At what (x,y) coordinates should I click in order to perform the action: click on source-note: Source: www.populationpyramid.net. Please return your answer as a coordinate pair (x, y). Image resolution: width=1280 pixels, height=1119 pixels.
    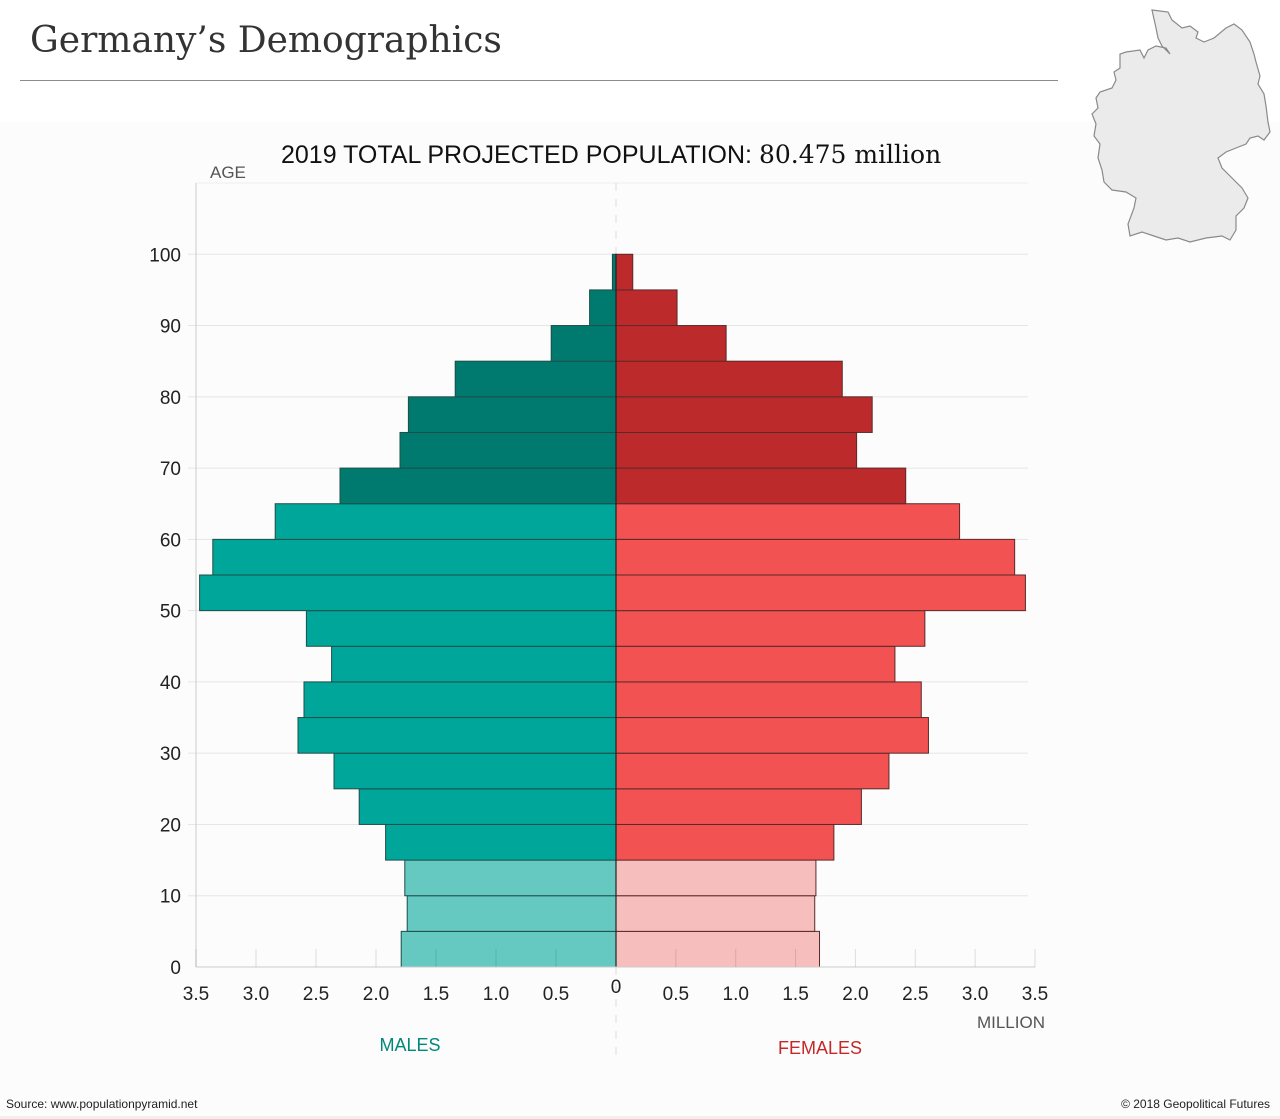
    Looking at the image, I should click on (102, 1104).